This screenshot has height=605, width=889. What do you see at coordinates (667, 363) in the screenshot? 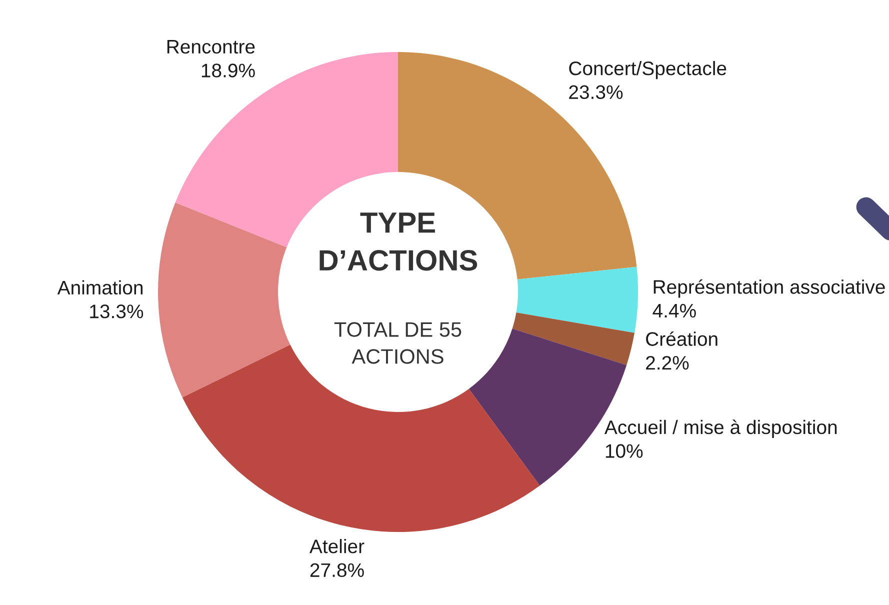
I see `data-label: 2.2%` at bounding box center [667, 363].